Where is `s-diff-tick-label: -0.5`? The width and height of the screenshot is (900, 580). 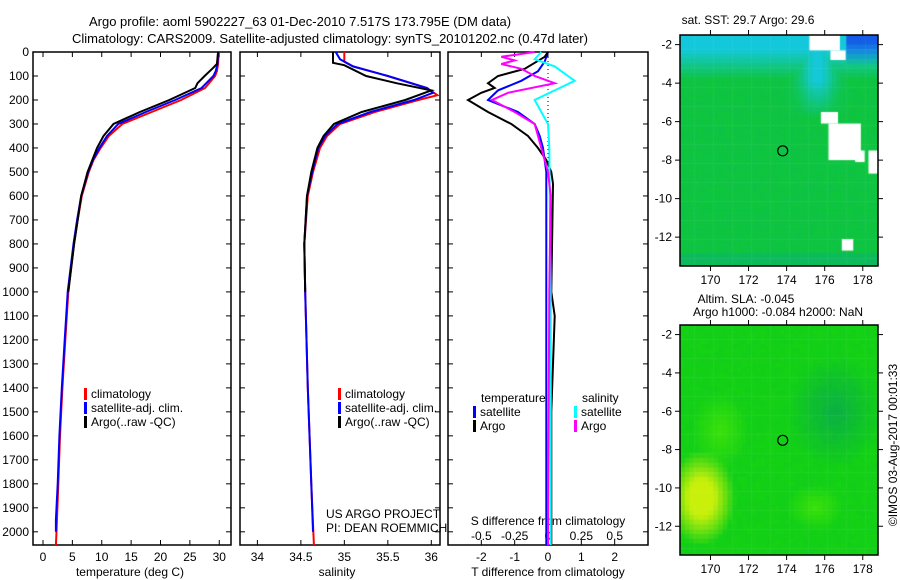
s-diff-tick-label: -0.5 is located at coordinates (481, 536).